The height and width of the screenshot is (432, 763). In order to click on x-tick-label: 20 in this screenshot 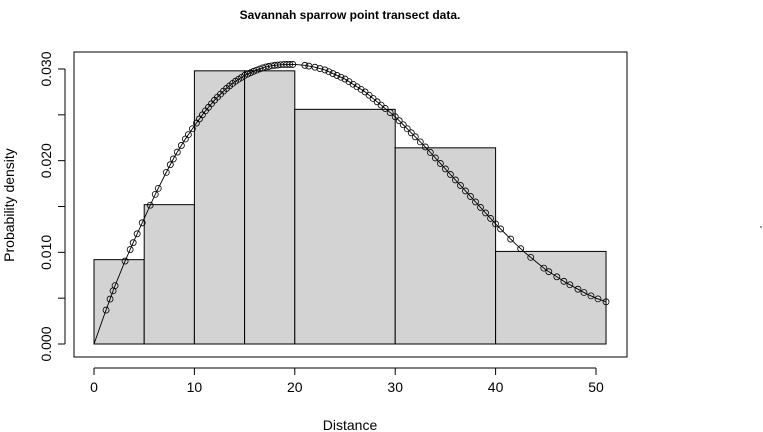, I will do `click(295, 387)`.